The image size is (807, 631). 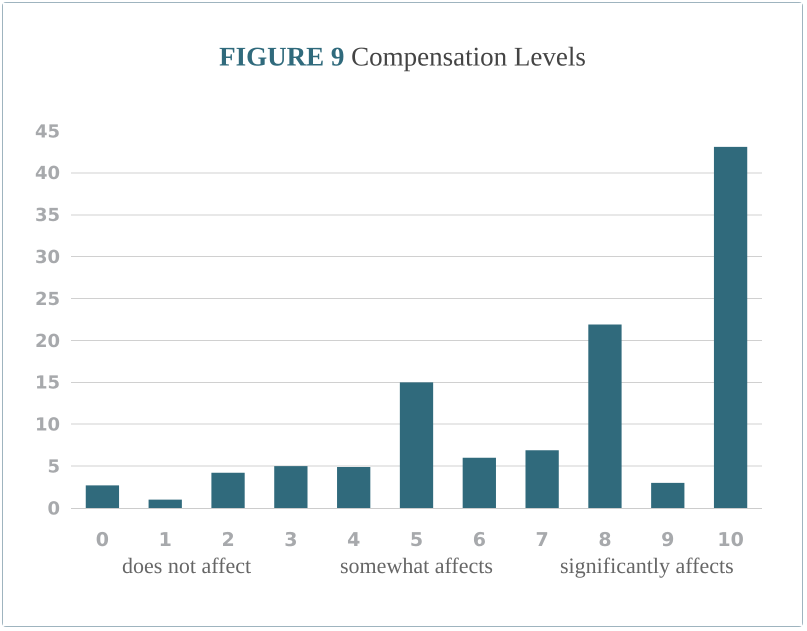 I want to click on y-tick-label: 15, so click(x=47, y=383).